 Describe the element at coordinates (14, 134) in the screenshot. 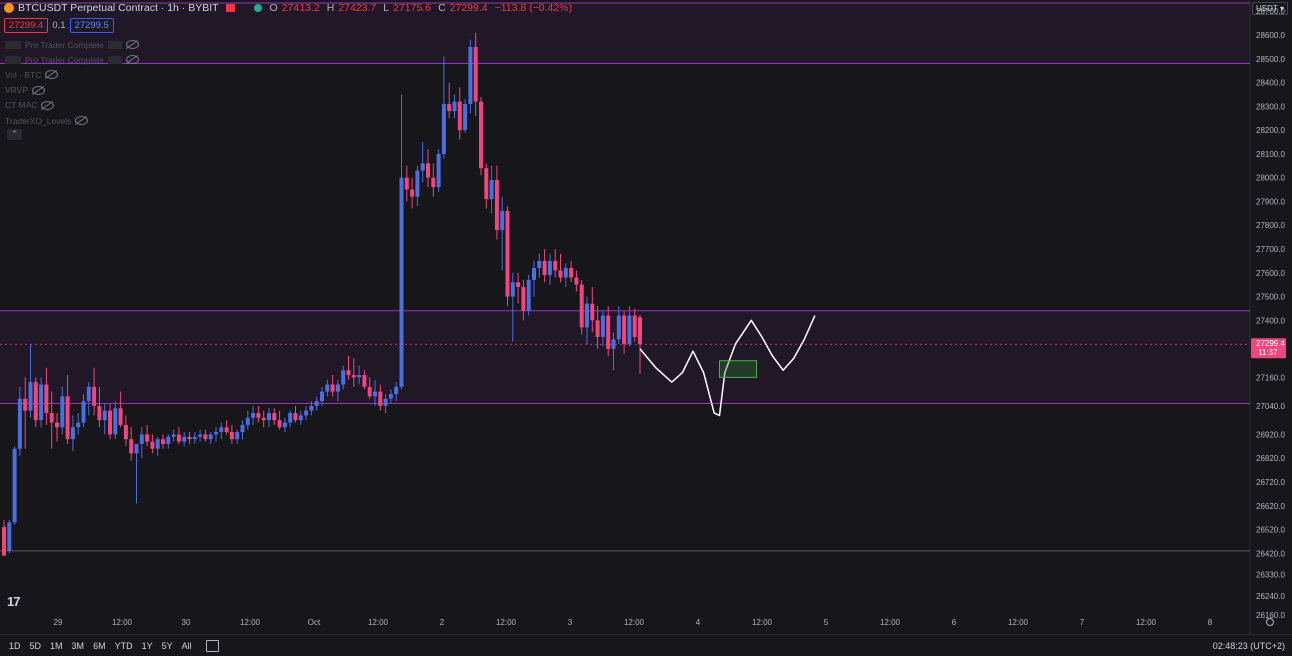

I see `collapse-indicators-button: ⌃` at that location.